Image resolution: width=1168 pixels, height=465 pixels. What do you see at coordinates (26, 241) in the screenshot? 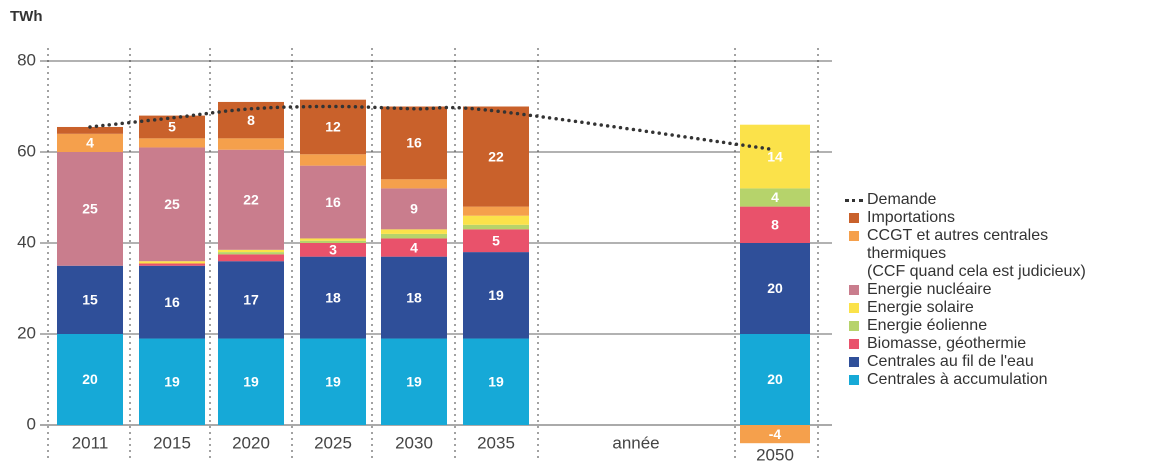
I see `y-tick-label: 40` at bounding box center [26, 241].